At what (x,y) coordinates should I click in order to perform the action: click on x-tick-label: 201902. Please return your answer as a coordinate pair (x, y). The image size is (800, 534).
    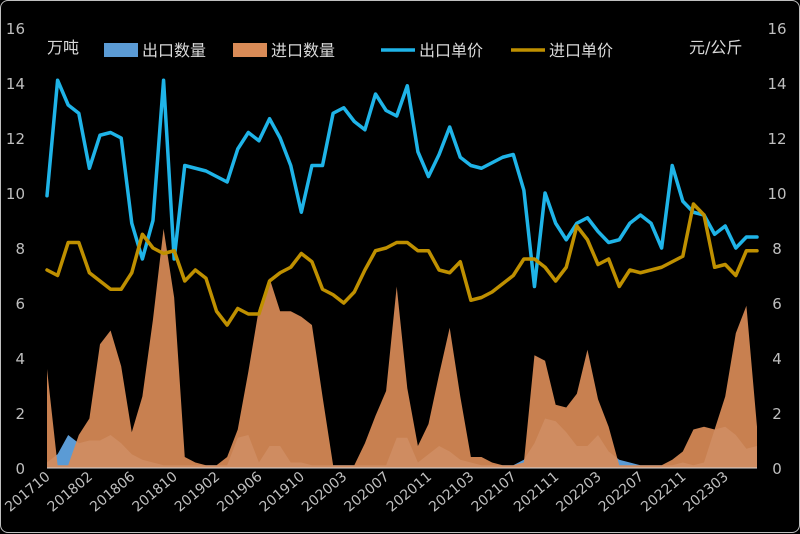
    Looking at the image, I should click on (197, 492).